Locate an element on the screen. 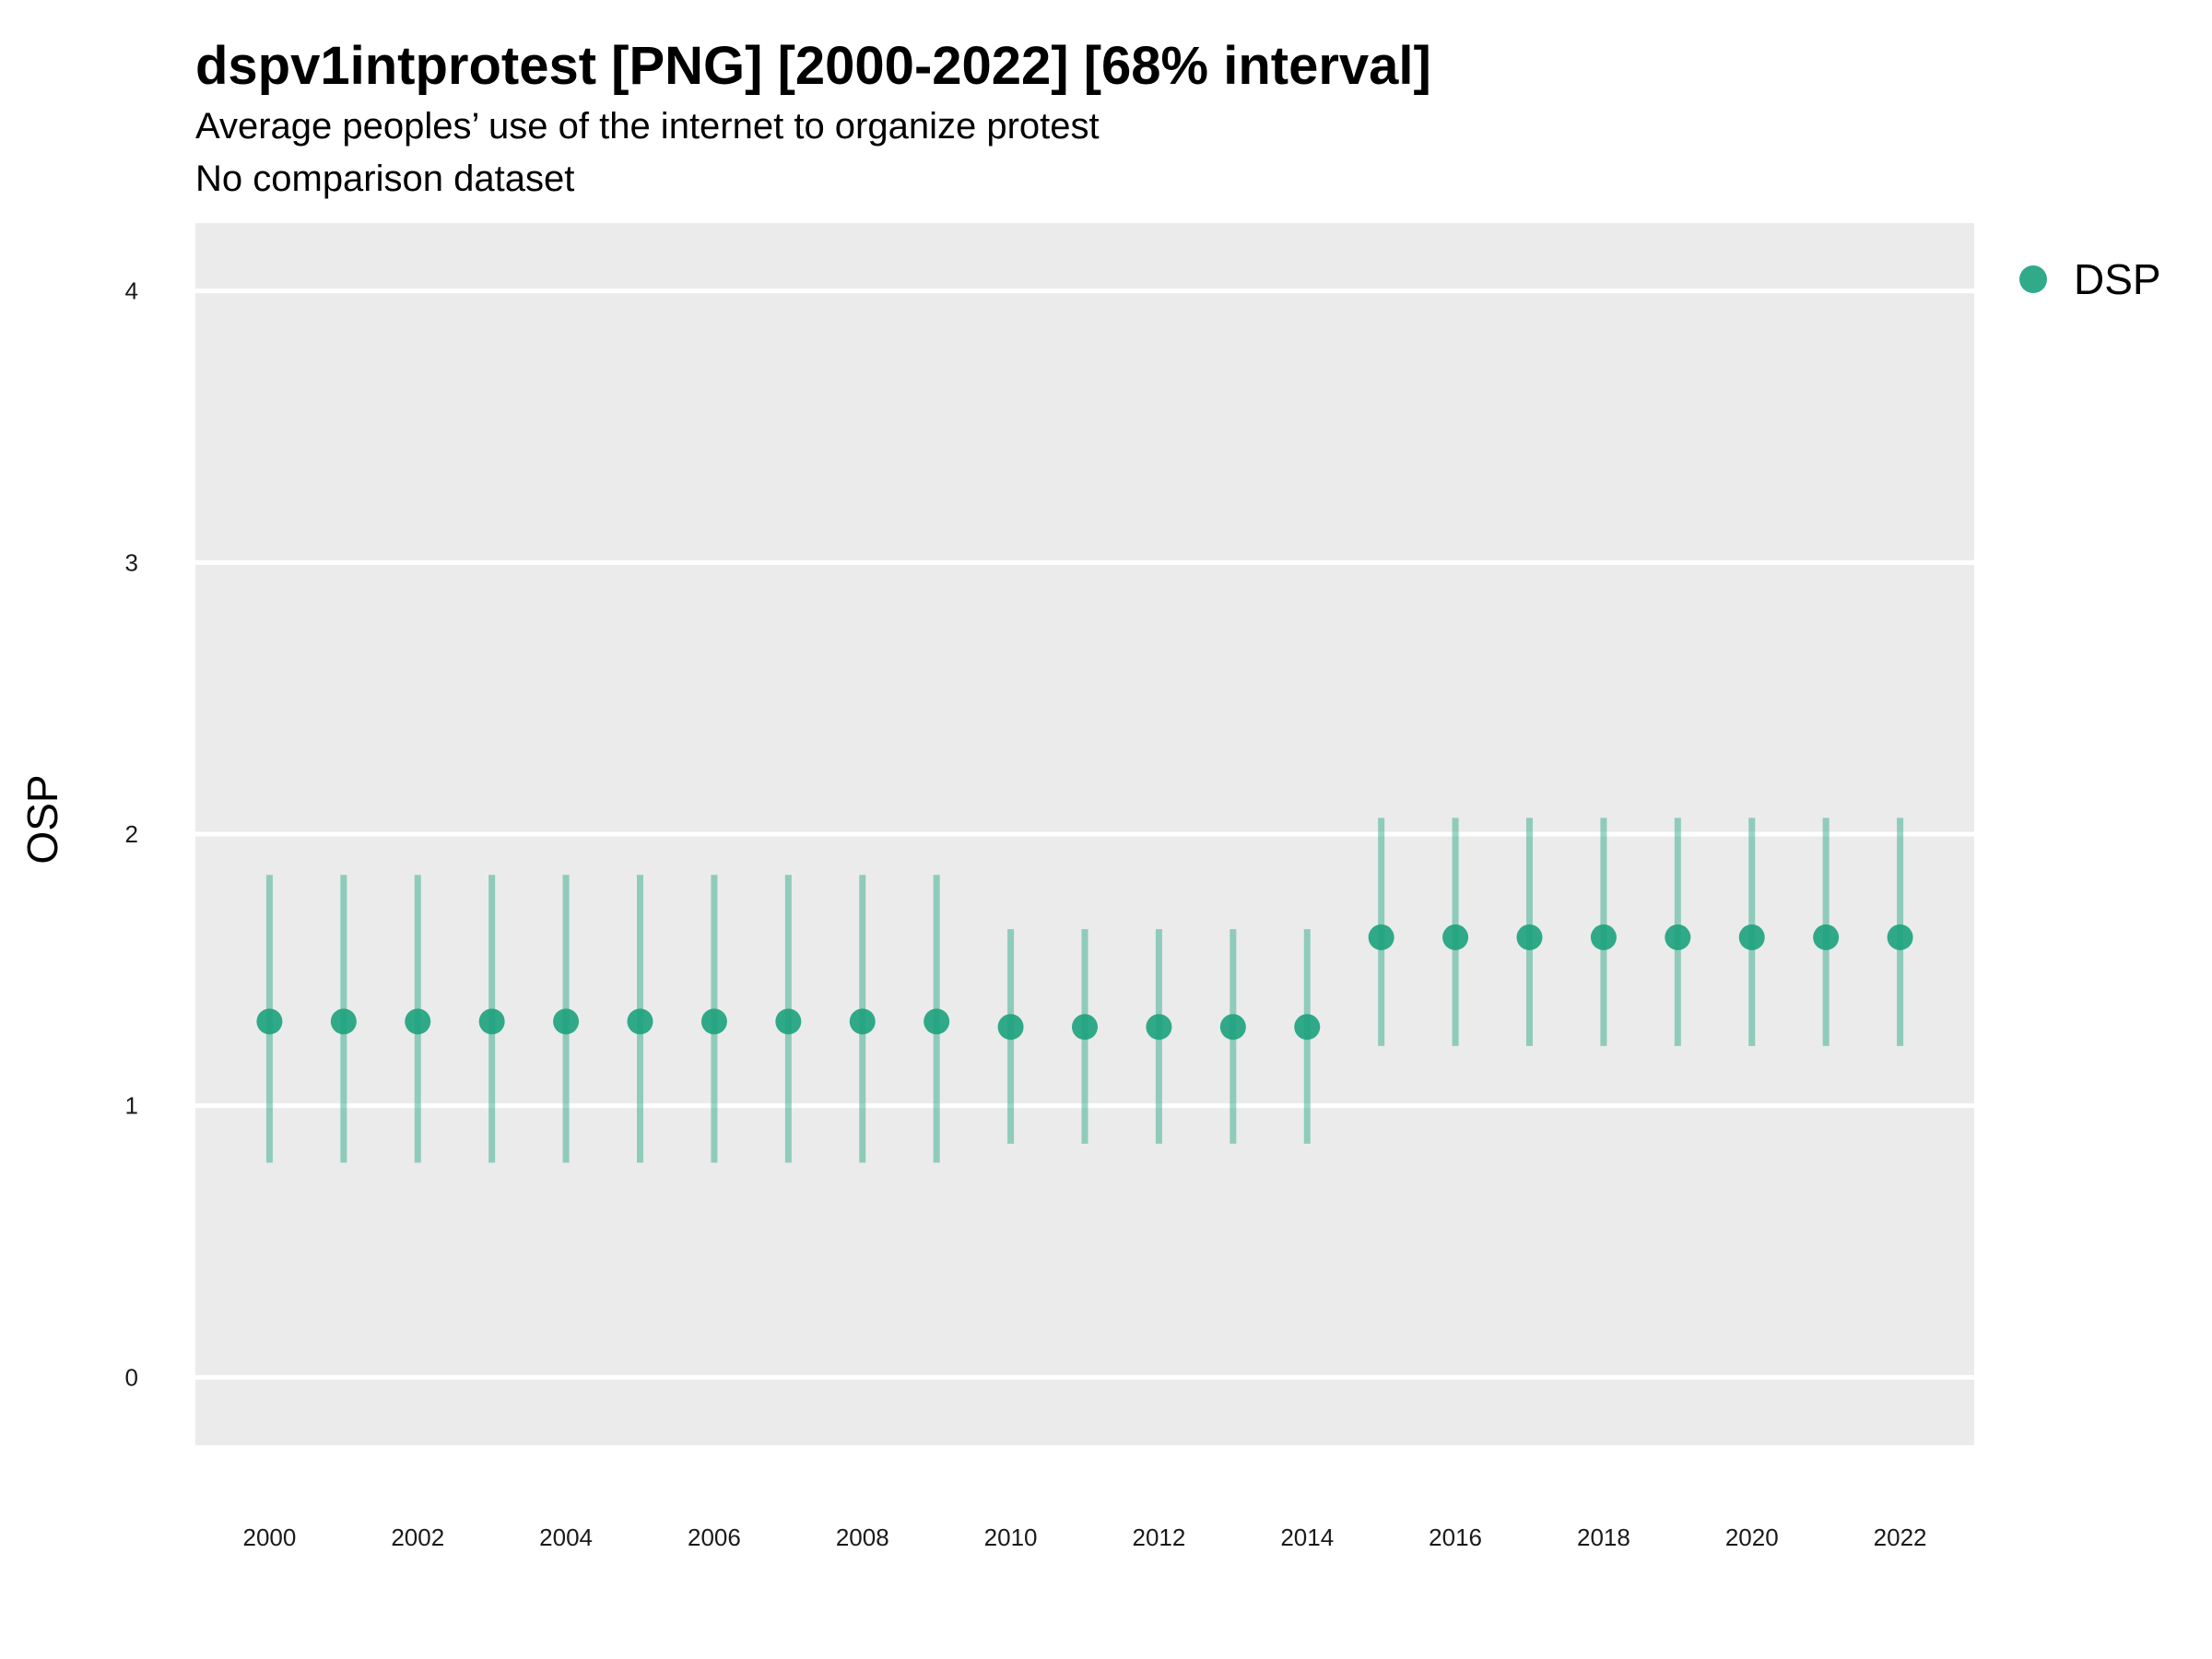  y-tick-label: 0 is located at coordinates (131, 1377).